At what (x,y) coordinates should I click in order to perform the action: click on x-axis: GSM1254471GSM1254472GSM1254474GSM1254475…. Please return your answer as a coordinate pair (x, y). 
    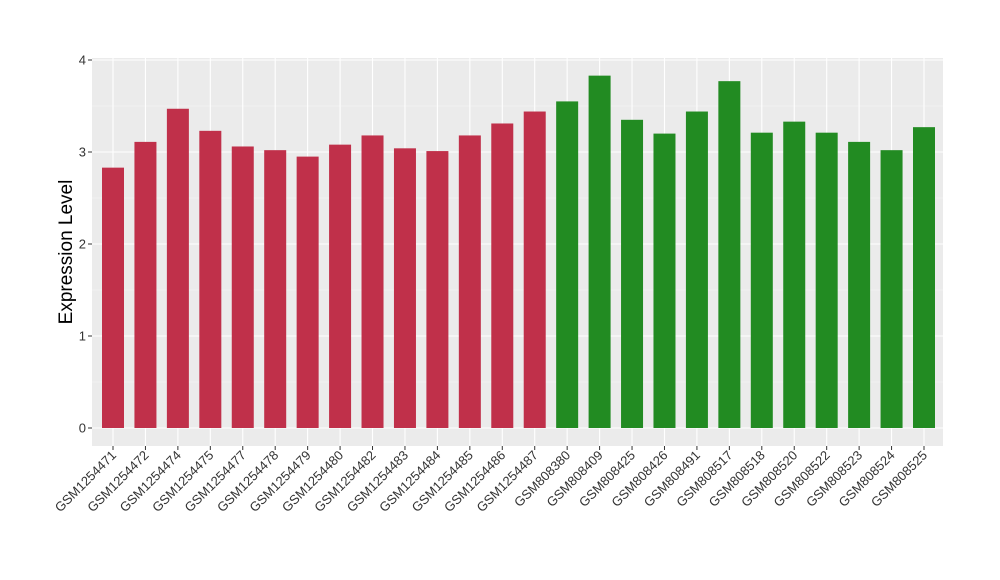
    Looking at the image, I should click on (491, 480).